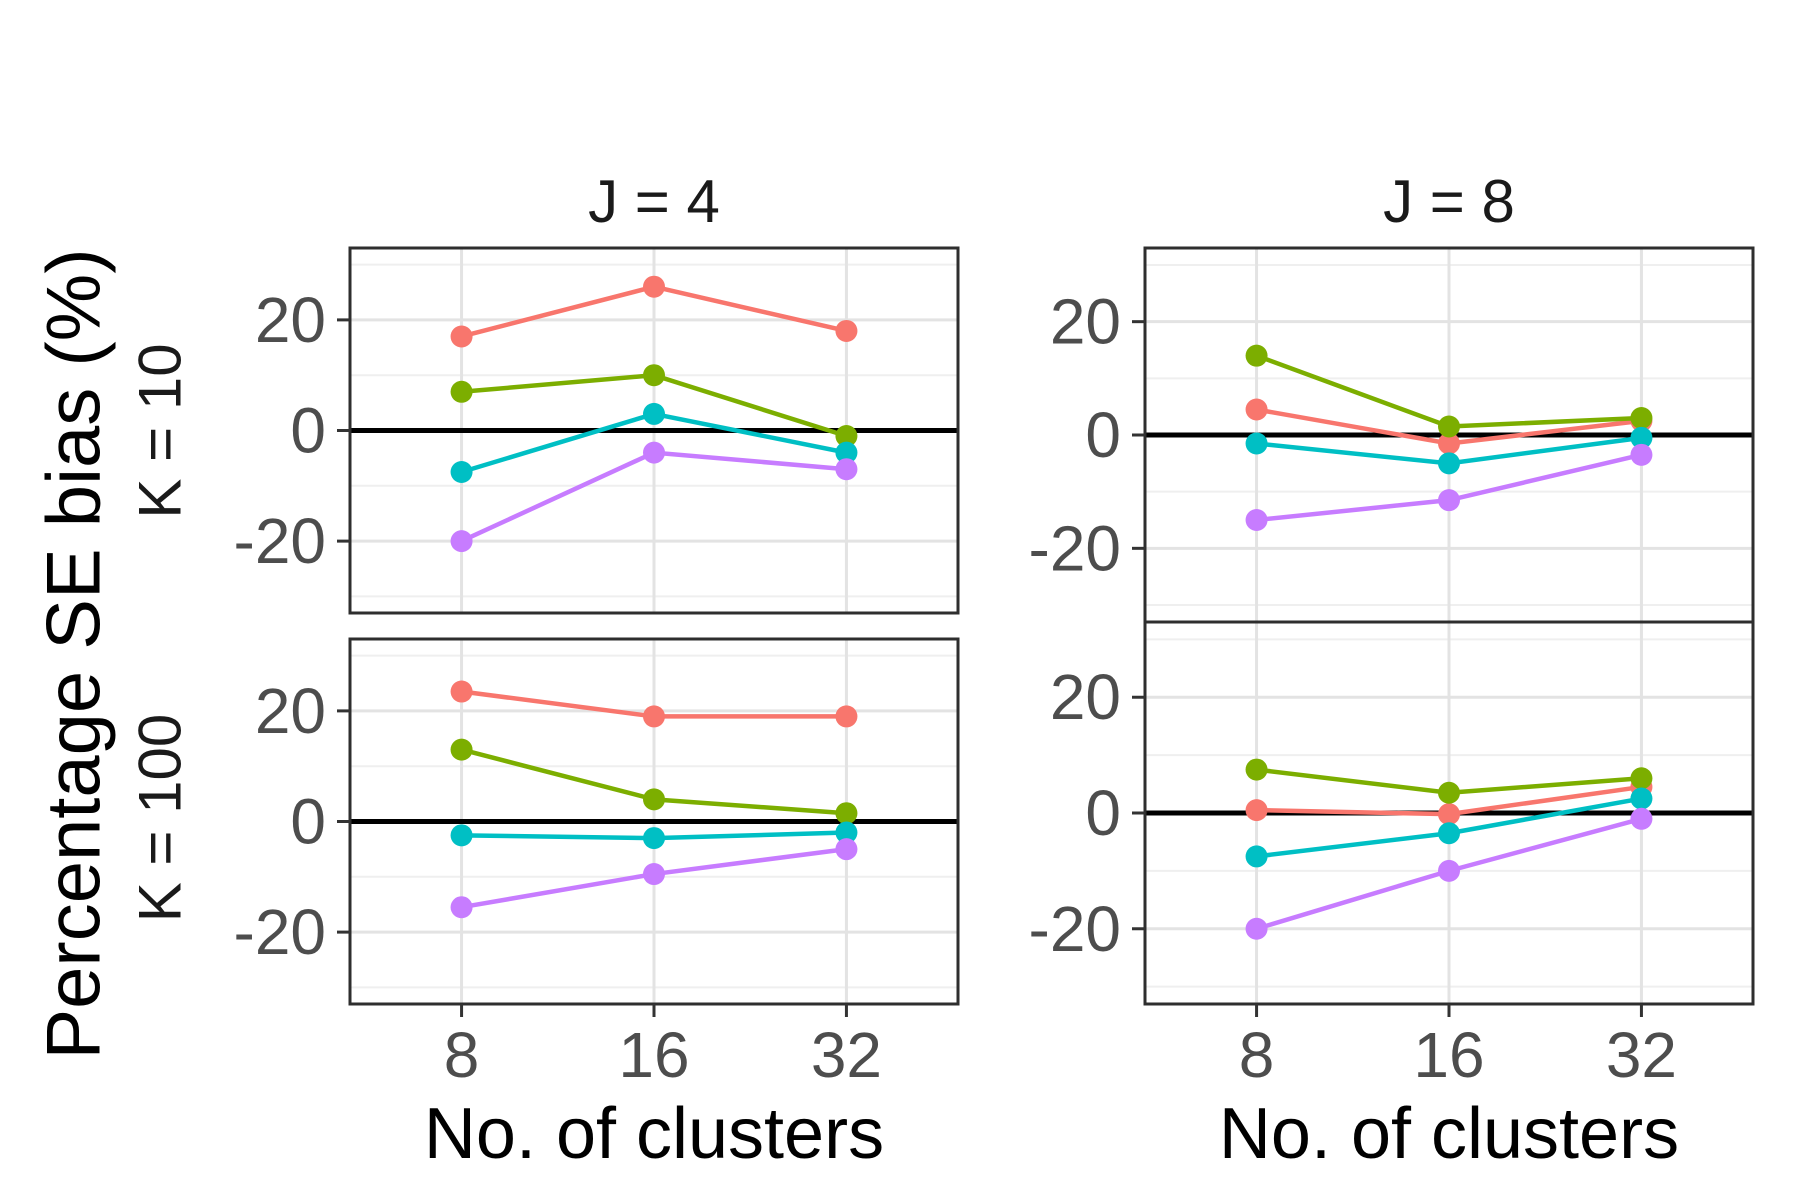 The image size is (1800, 1200). I want to click on x-axis-title-left: No. of clusters, so click(654, 1134).